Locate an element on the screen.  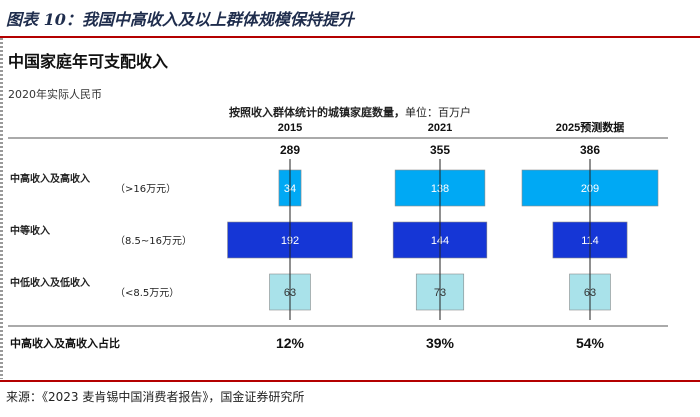
share-row-label: 中高收入及高收入占比 is located at coordinates (65, 343).